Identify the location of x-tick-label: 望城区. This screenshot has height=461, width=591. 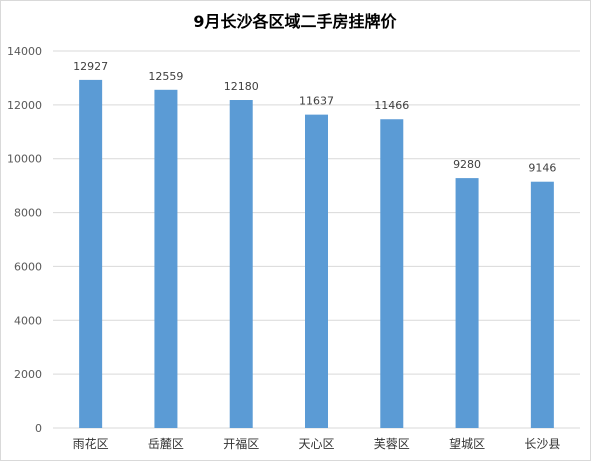
(467, 444).